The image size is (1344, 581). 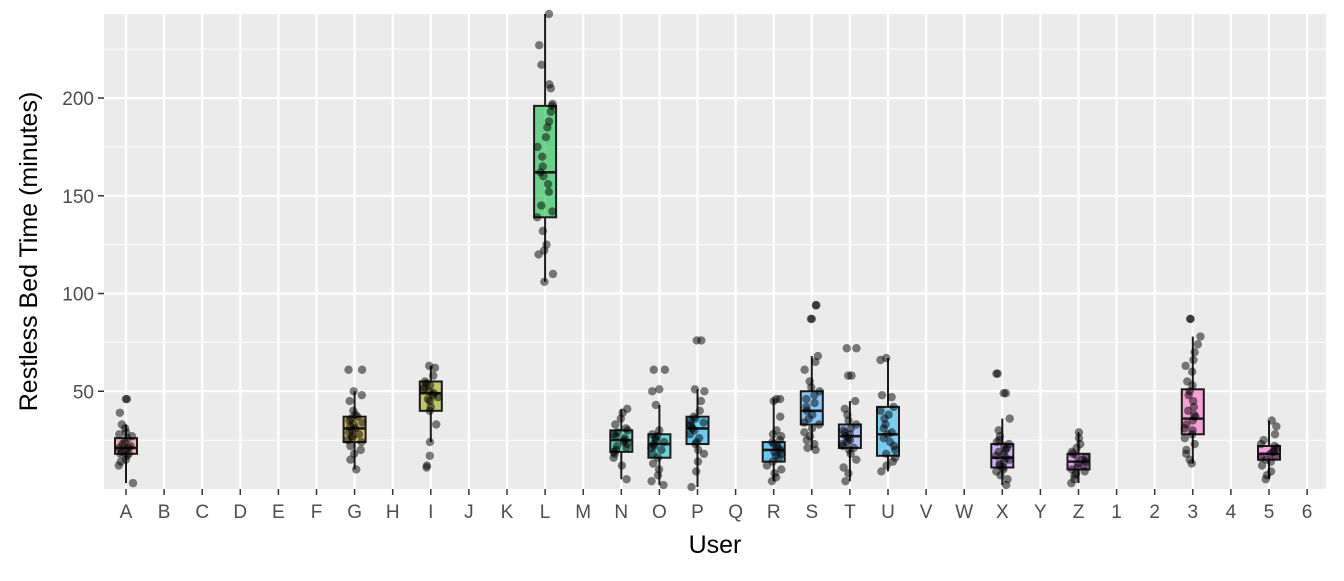 I want to click on x-tick-label: P, so click(x=697, y=512).